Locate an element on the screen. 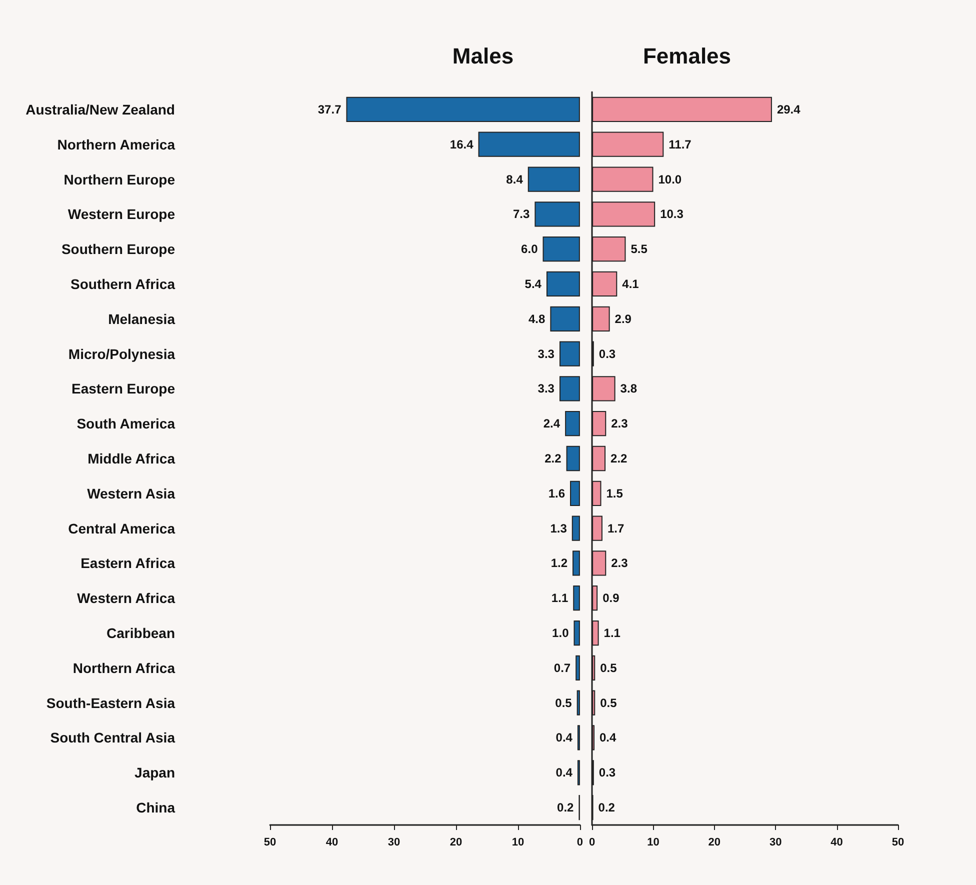  y-tick-label: Micro/Polynesia is located at coordinates (122, 354).